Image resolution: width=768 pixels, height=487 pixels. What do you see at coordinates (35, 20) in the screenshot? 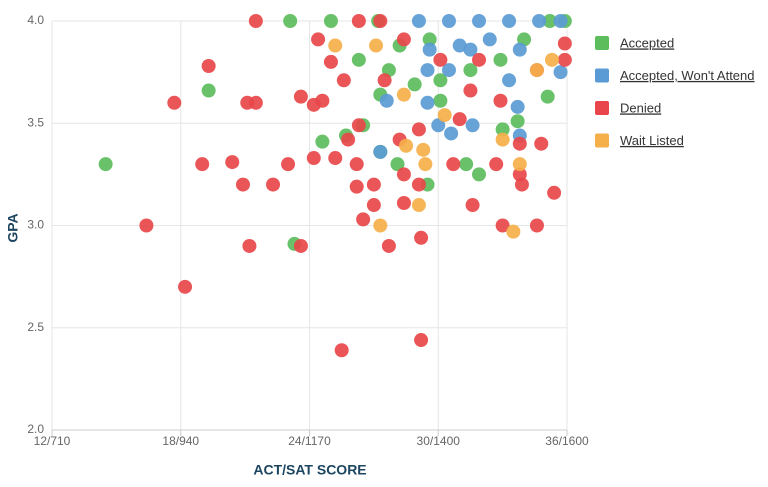
I see `y-tick-label: 4.0` at bounding box center [35, 20].